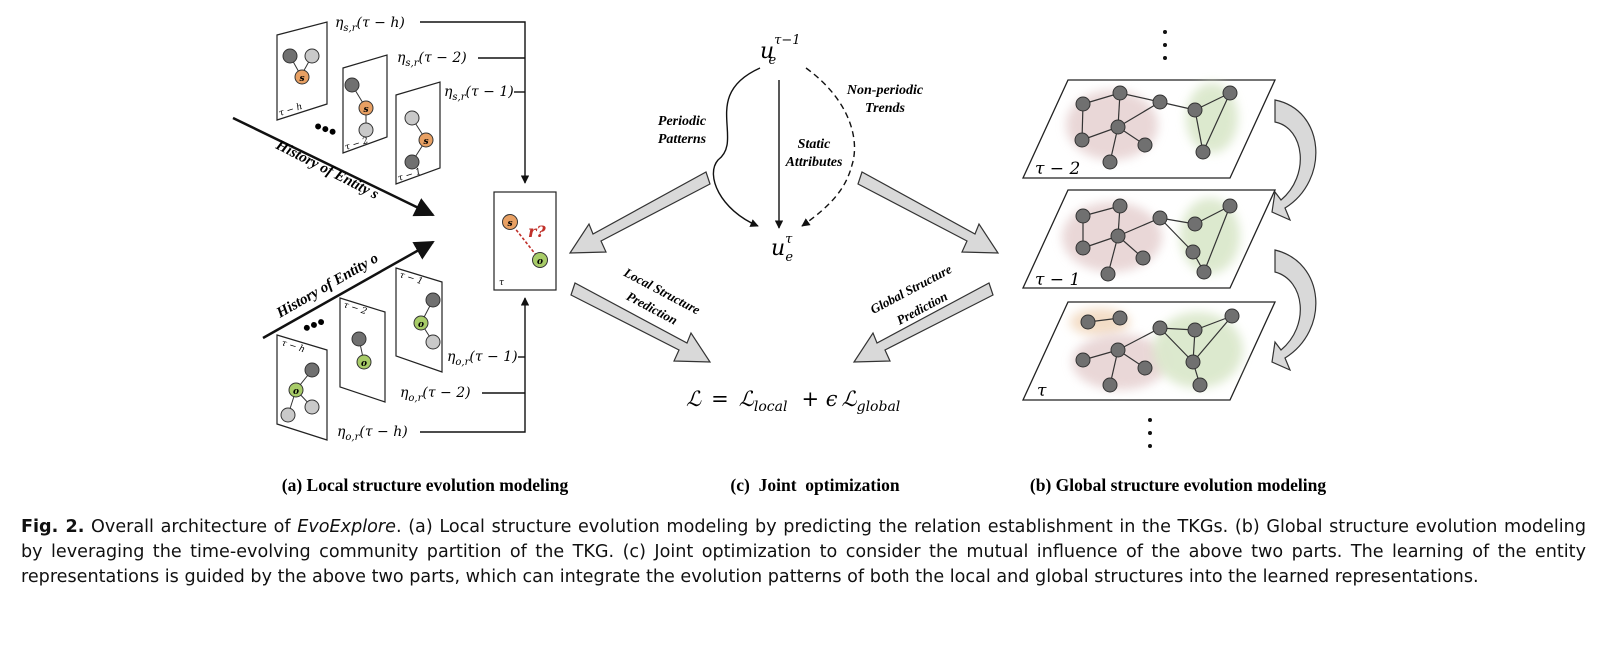 This screenshot has width=1607, height=645. I want to click on svg-text: τ − 2, so click(1057, 169).